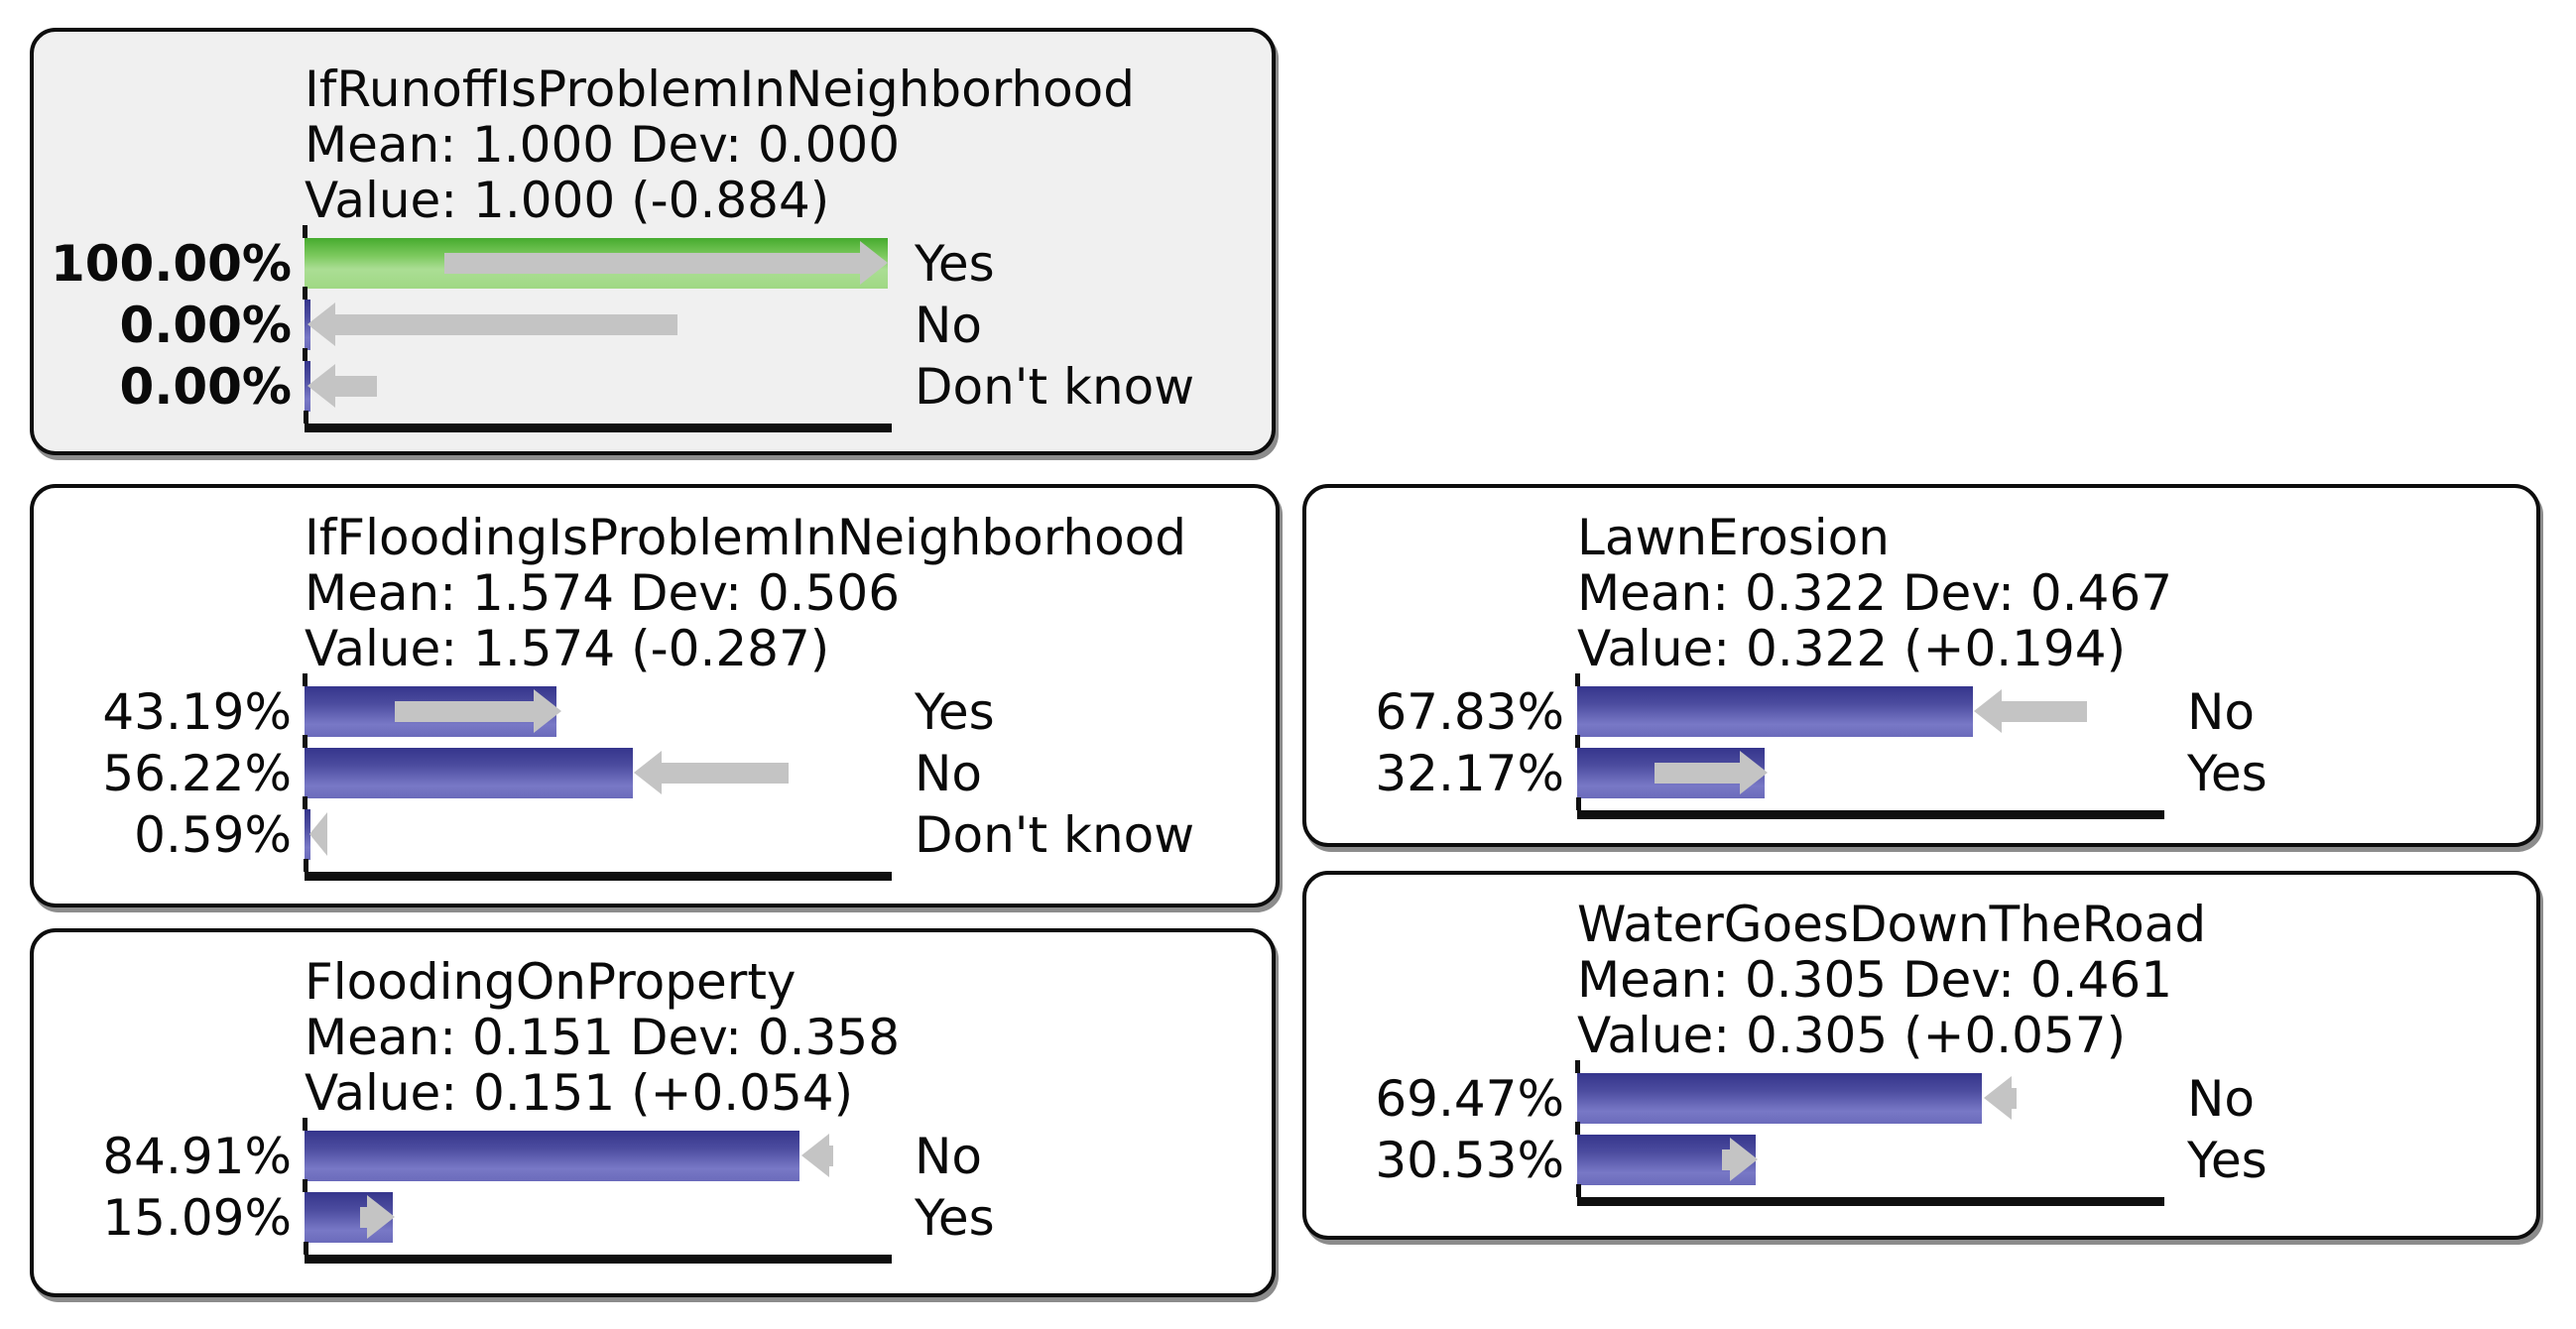  Describe the element at coordinates (213, 835) in the screenshot. I see `probability-value: 0.59%` at that location.